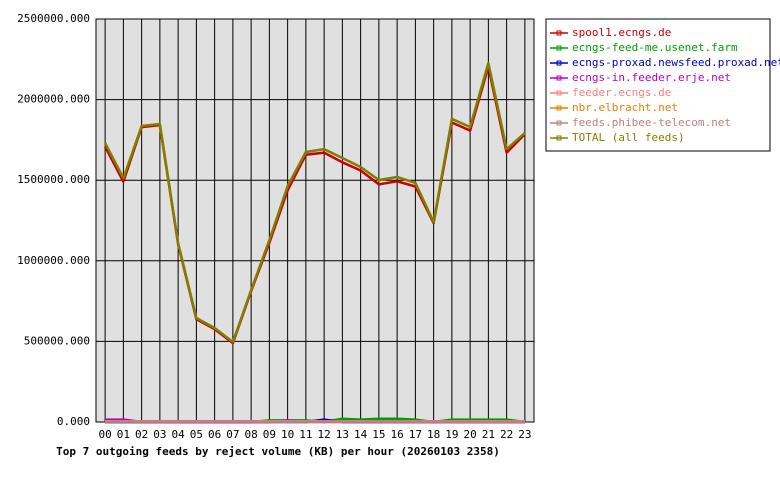 The height and width of the screenshot is (480, 780). What do you see at coordinates (397, 434) in the screenshot?
I see `x-tick-label: 16` at bounding box center [397, 434].